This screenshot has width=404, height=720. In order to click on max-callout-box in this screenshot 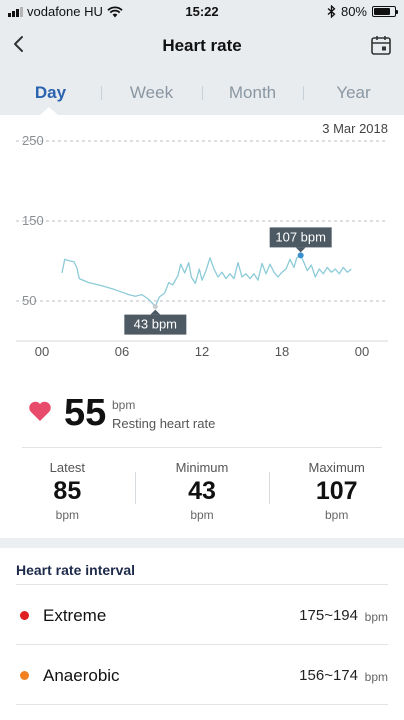, I will do `click(300, 237)`.